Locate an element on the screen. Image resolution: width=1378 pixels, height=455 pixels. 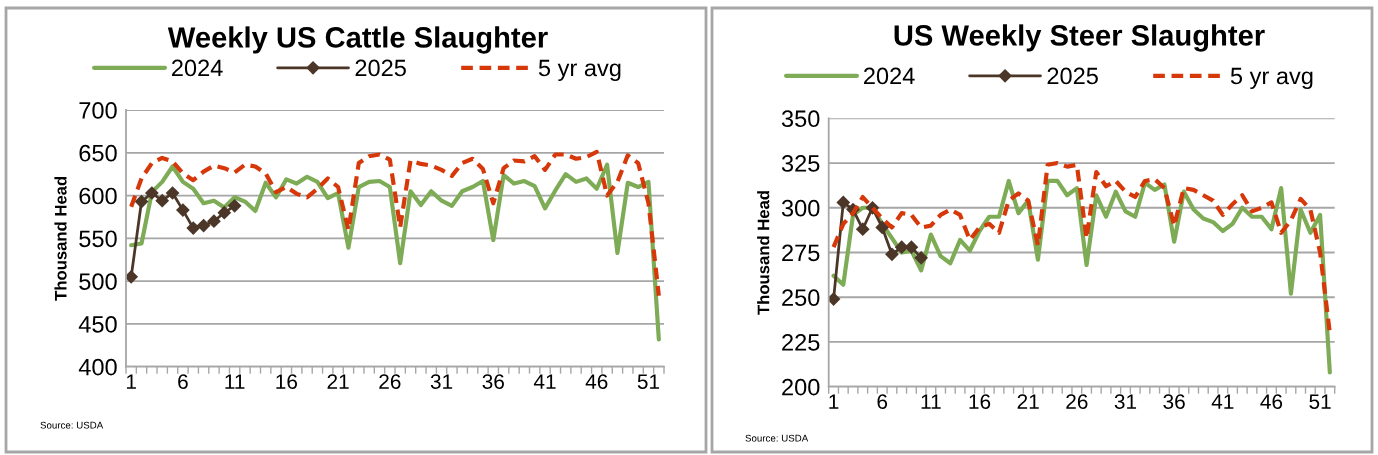
y-tick-label: 600 is located at coordinates (98, 196).